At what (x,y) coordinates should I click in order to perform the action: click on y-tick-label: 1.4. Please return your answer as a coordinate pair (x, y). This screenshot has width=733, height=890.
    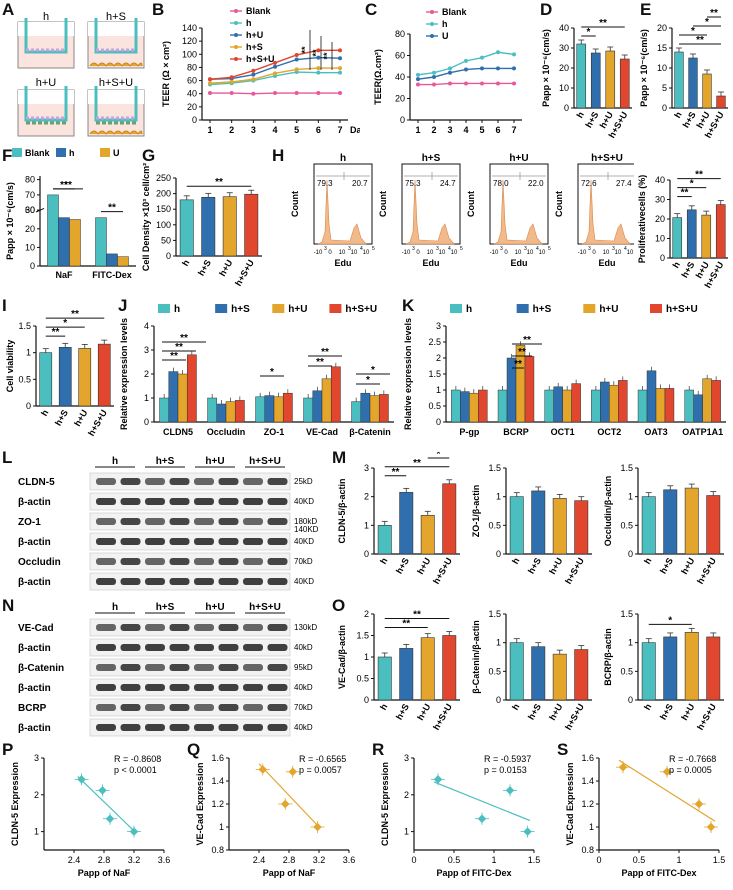
    Looking at the image, I should click on (217, 781).